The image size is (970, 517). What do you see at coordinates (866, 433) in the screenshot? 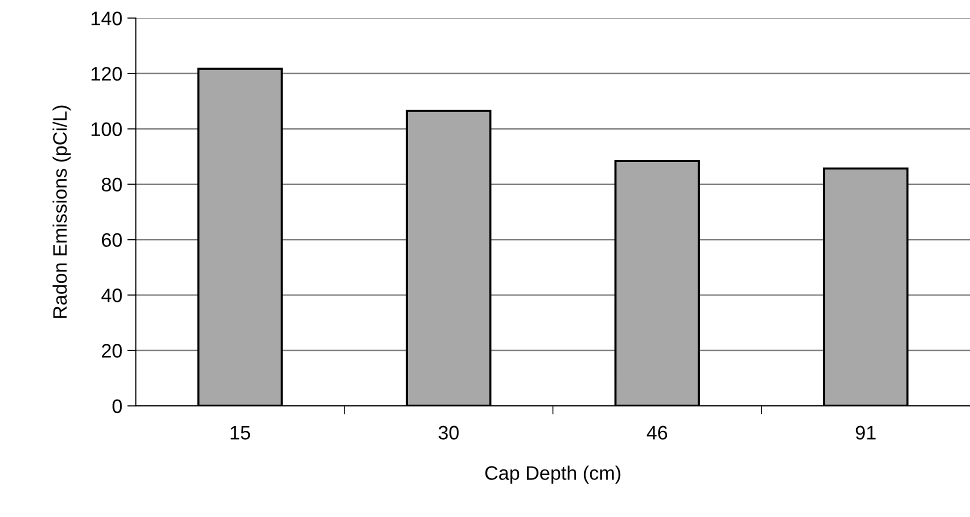
I see `x-tick-label: 91` at bounding box center [866, 433].